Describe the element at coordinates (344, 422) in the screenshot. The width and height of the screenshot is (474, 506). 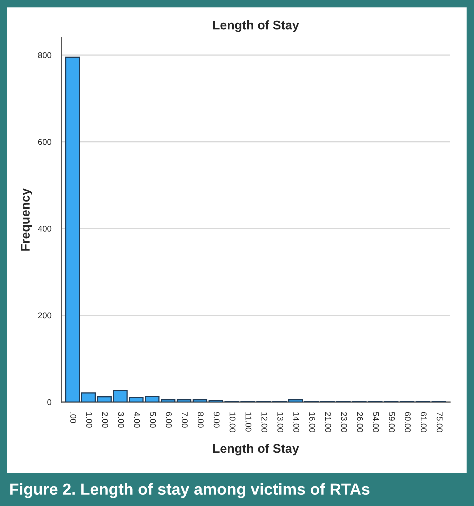
I see `x-tick-label: 23.00` at that location.